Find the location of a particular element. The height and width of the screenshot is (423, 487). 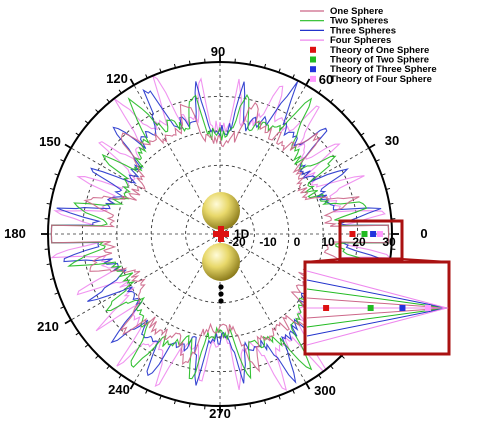

legend-label: Theory of Two Sphere is located at coordinates (379, 60).